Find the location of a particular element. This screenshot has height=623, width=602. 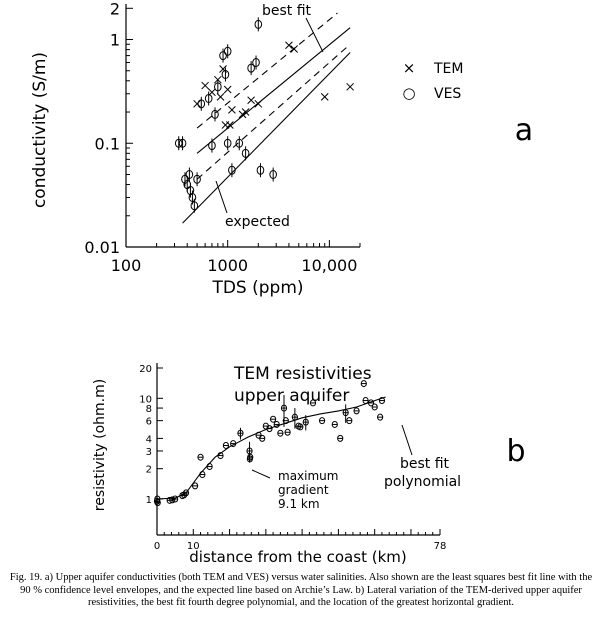

panel-b-ylabel: resistivity (ohm.m) is located at coordinates (100, 445).